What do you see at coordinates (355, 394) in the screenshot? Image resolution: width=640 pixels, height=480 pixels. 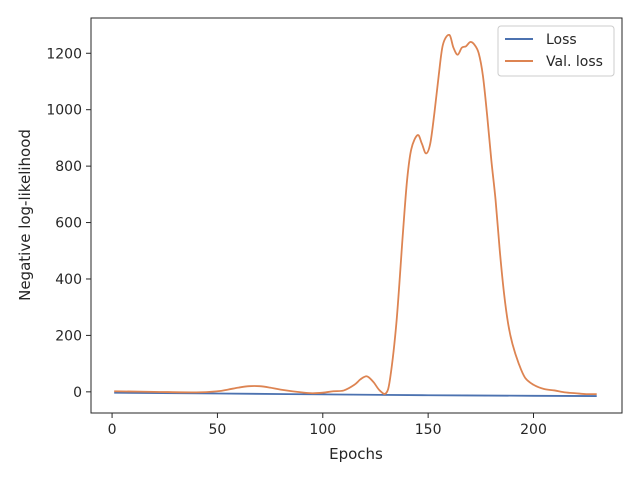 I see `series-line-loss` at bounding box center [355, 394].